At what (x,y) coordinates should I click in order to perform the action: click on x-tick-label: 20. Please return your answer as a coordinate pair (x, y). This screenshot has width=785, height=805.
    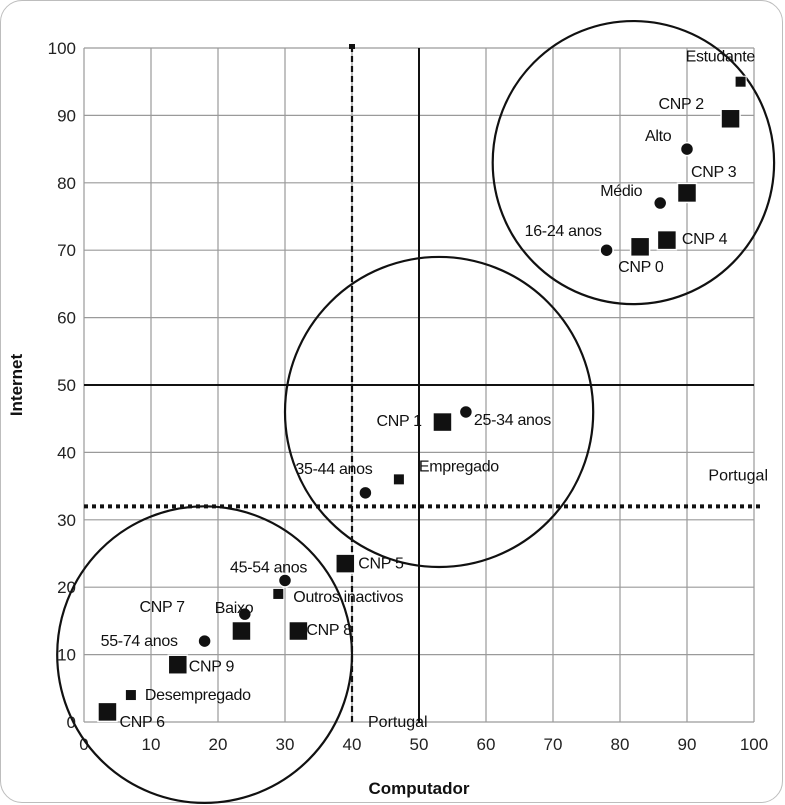
    Looking at the image, I should click on (218, 744).